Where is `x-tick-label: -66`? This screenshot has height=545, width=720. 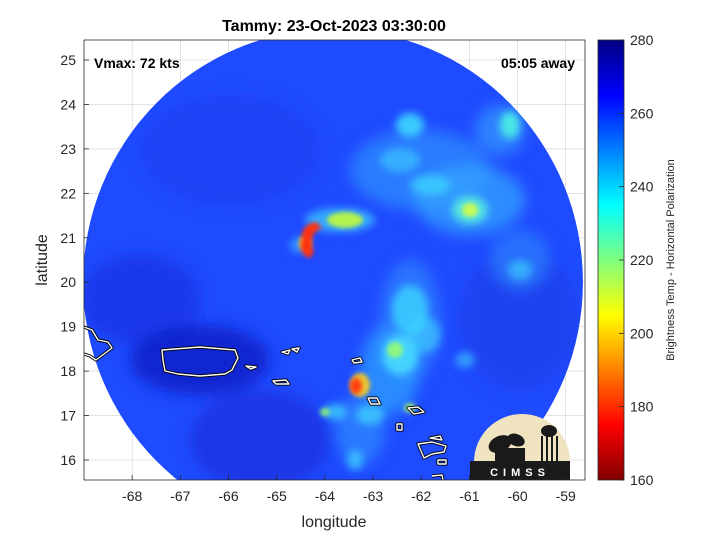 x-tick-label: -66 is located at coordinates (228, 496).